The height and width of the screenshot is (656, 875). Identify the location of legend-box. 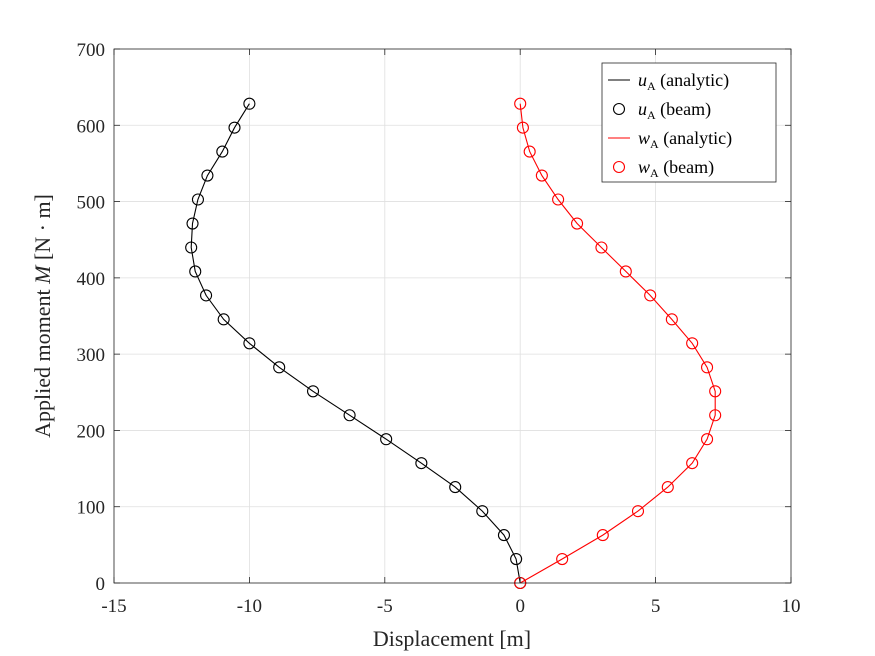
(689, 122).